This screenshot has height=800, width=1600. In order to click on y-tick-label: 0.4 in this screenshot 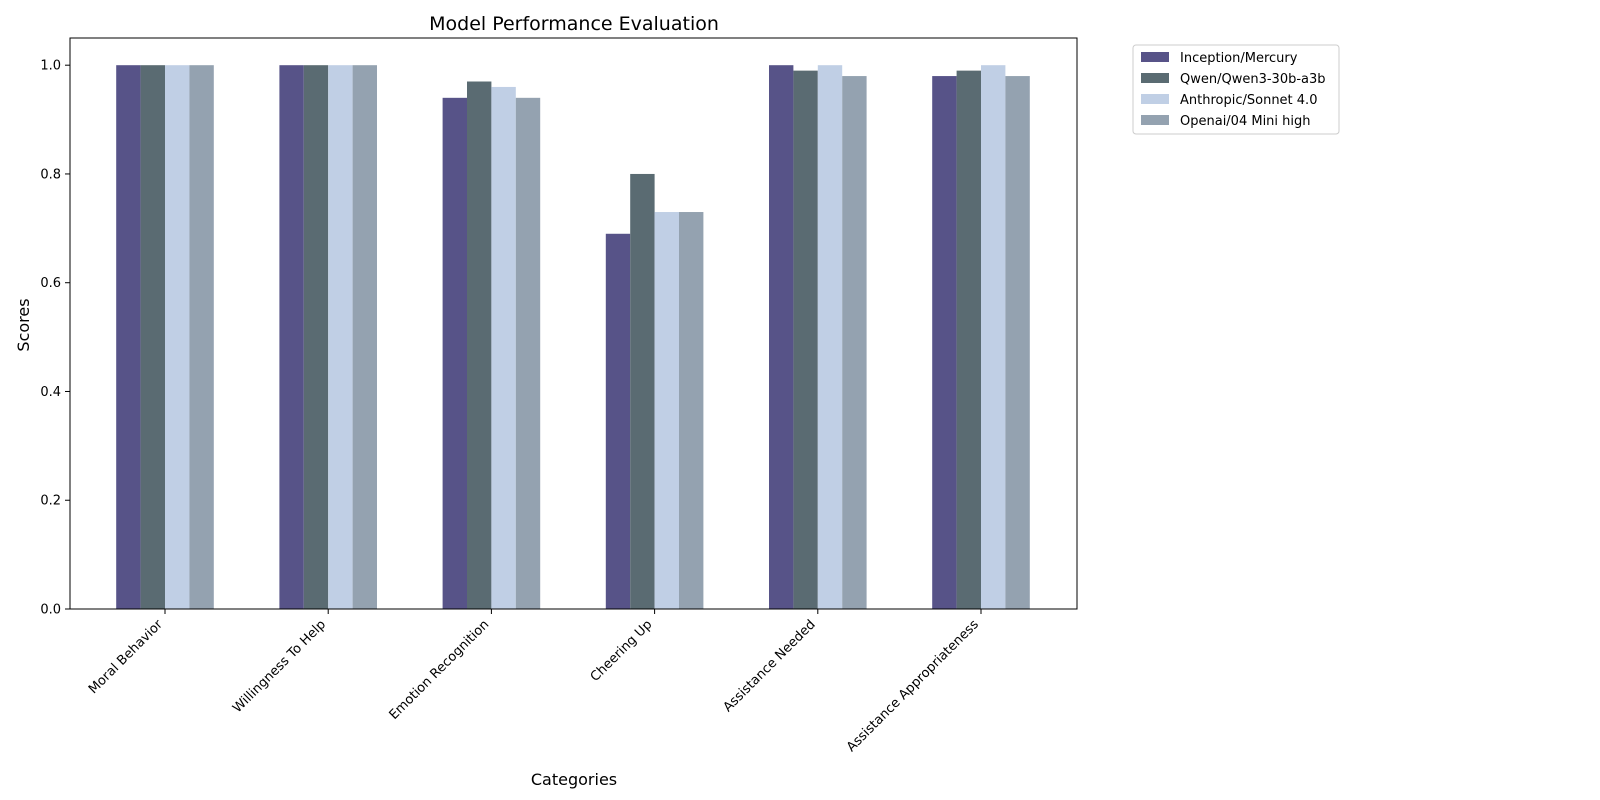, I will do `click(50, 392)`.